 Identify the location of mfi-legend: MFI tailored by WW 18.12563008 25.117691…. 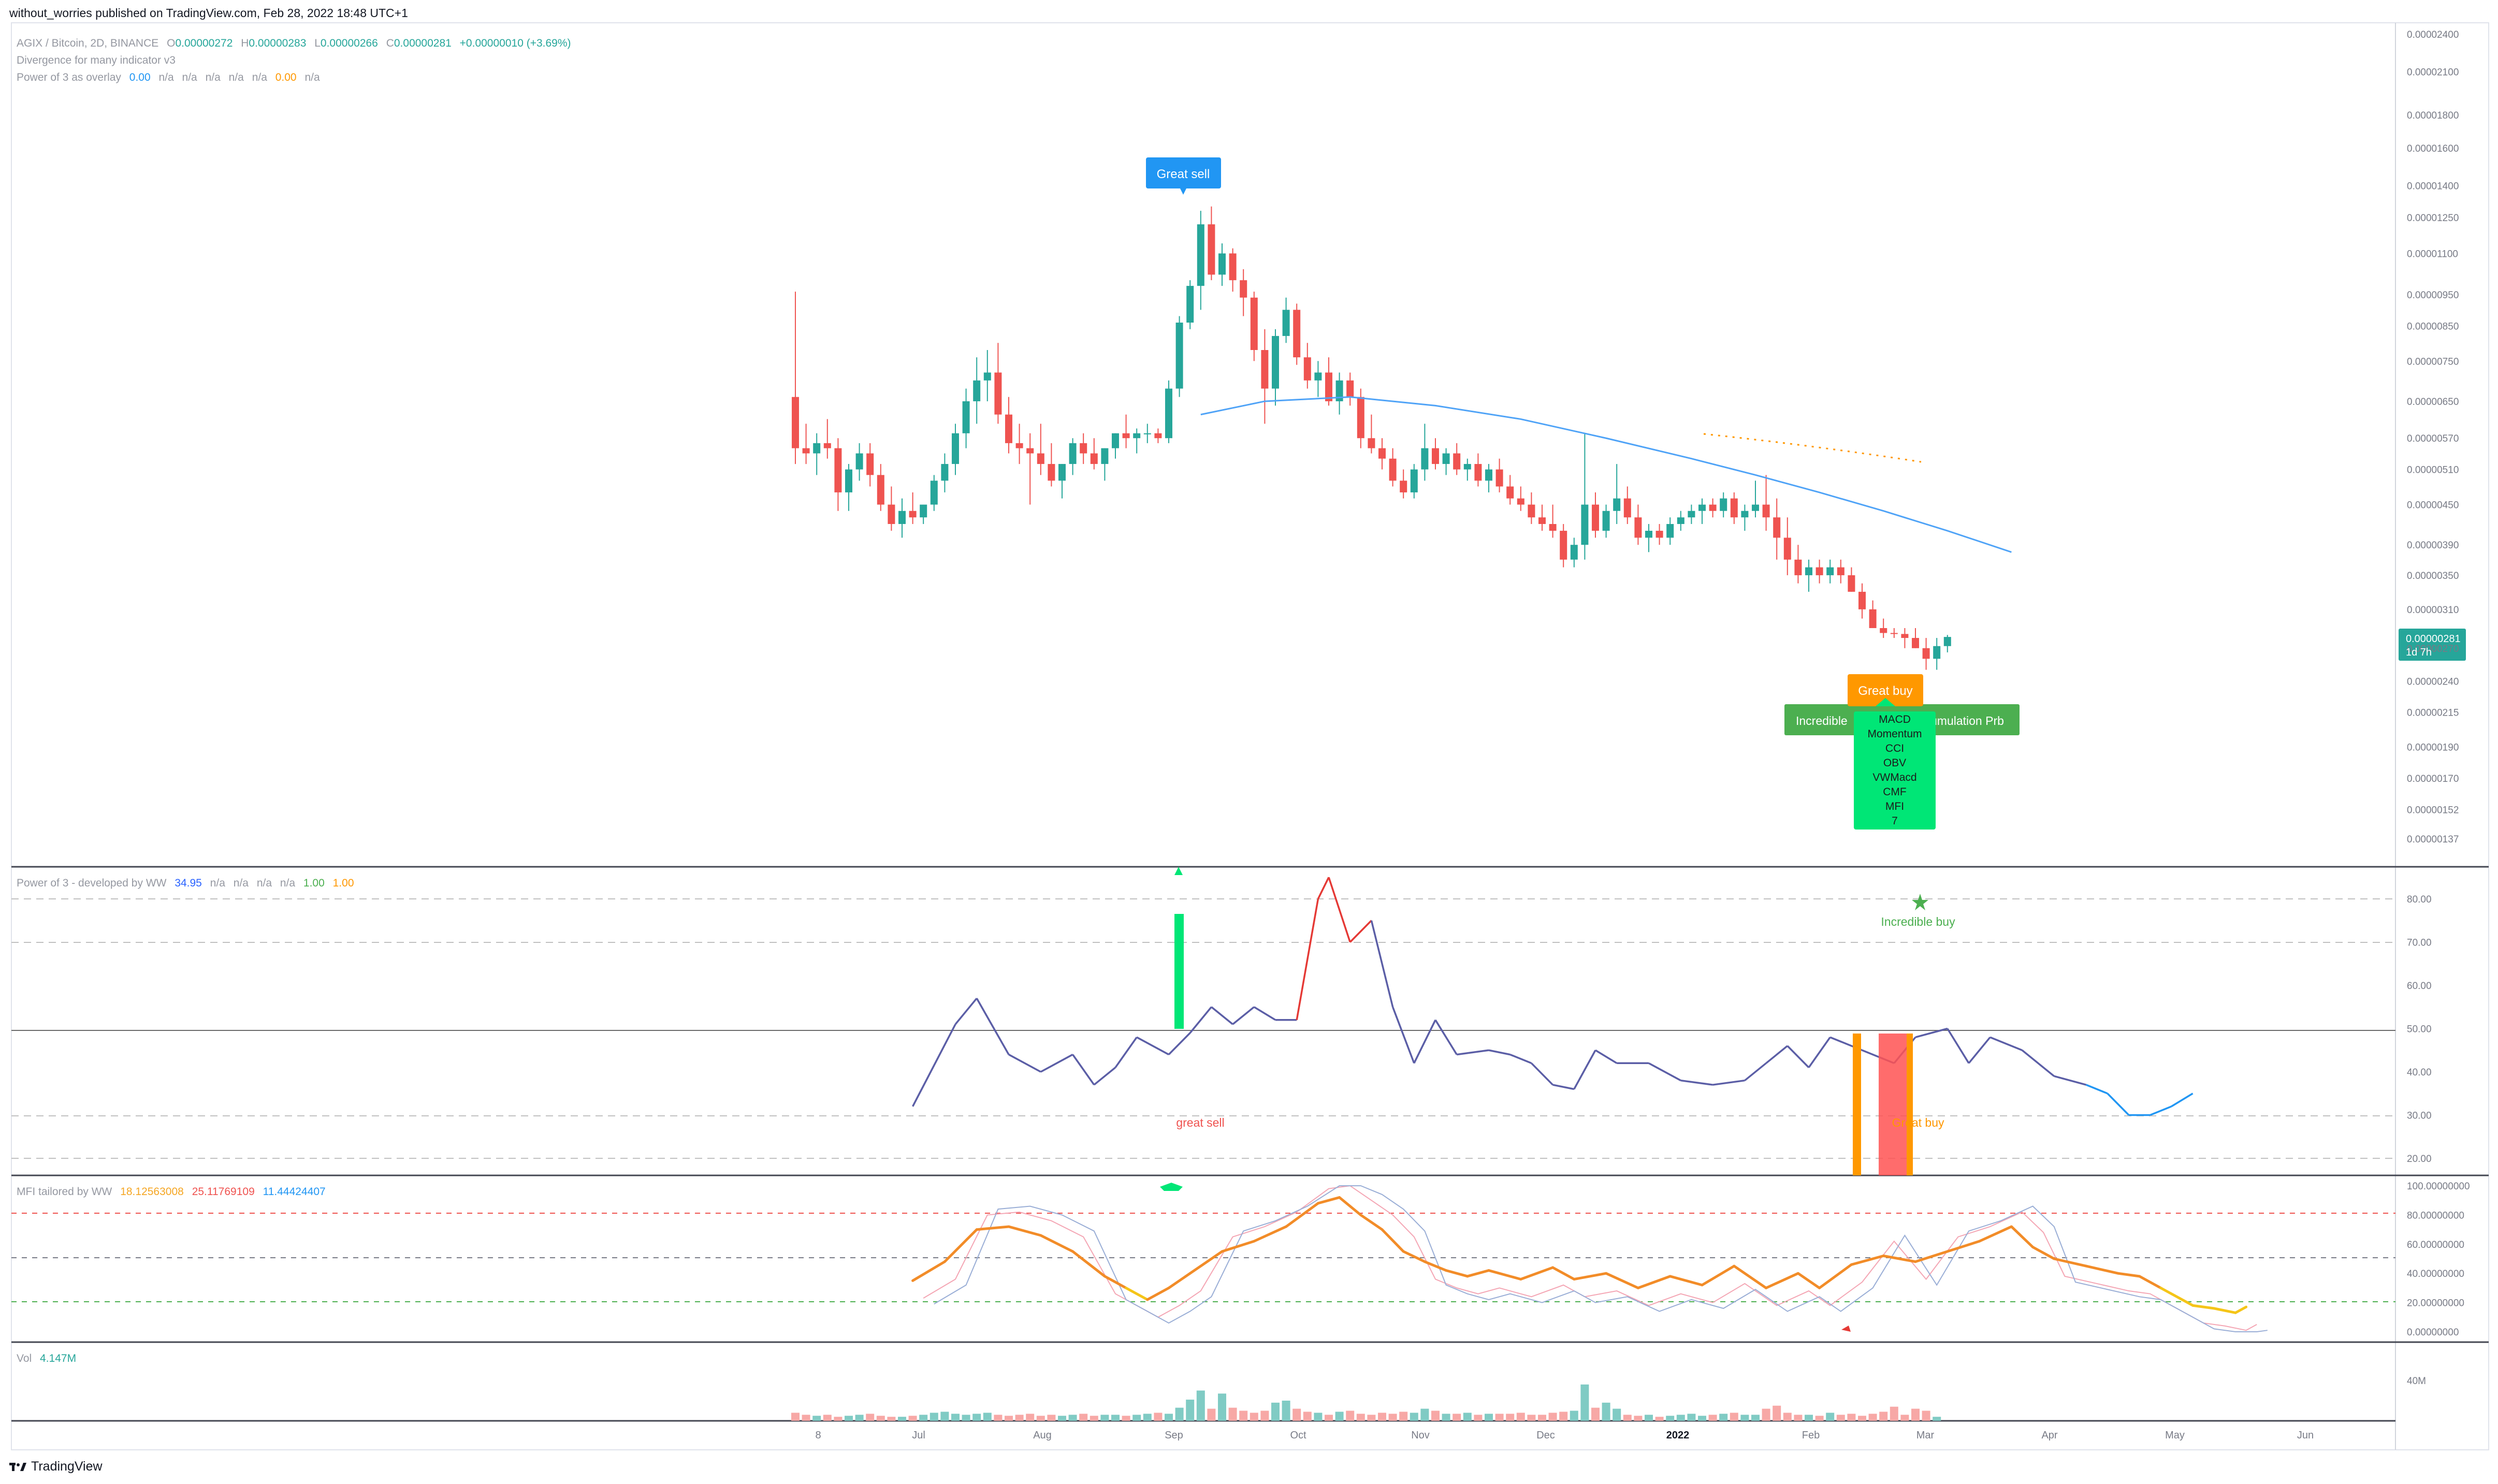
(174, 1192).